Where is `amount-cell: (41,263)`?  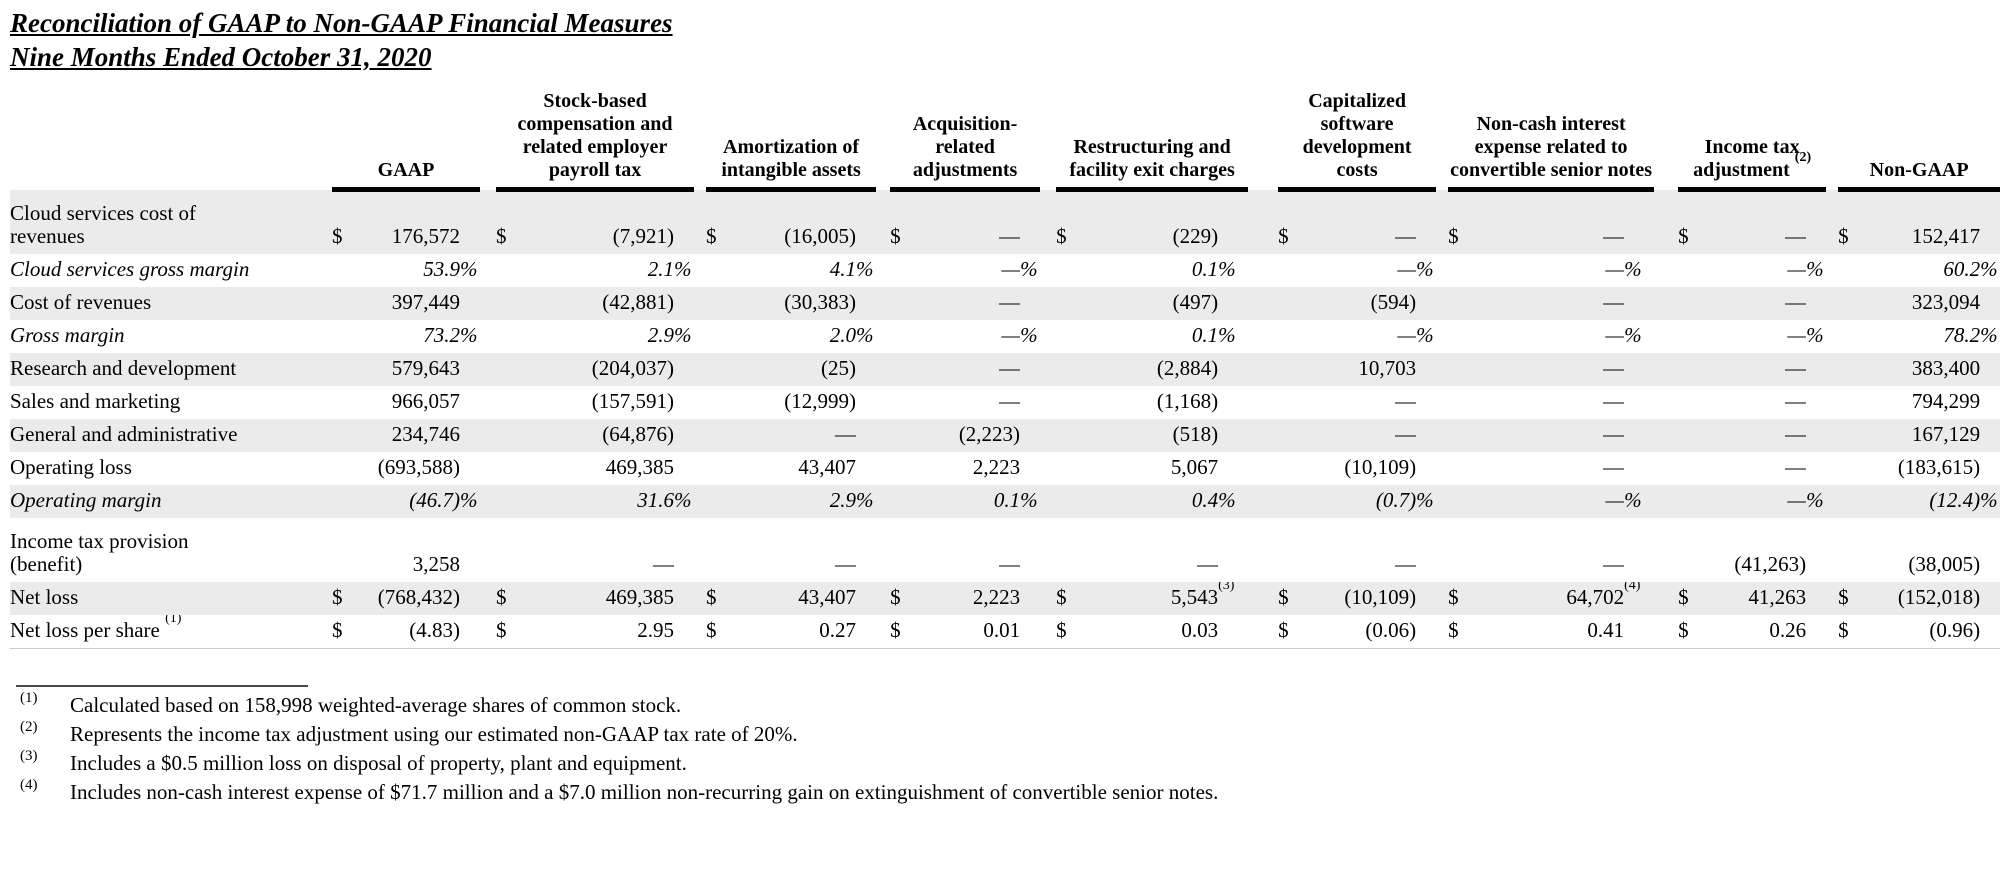
amount-cell: (41,263) is located at coordinates (1770, 563).